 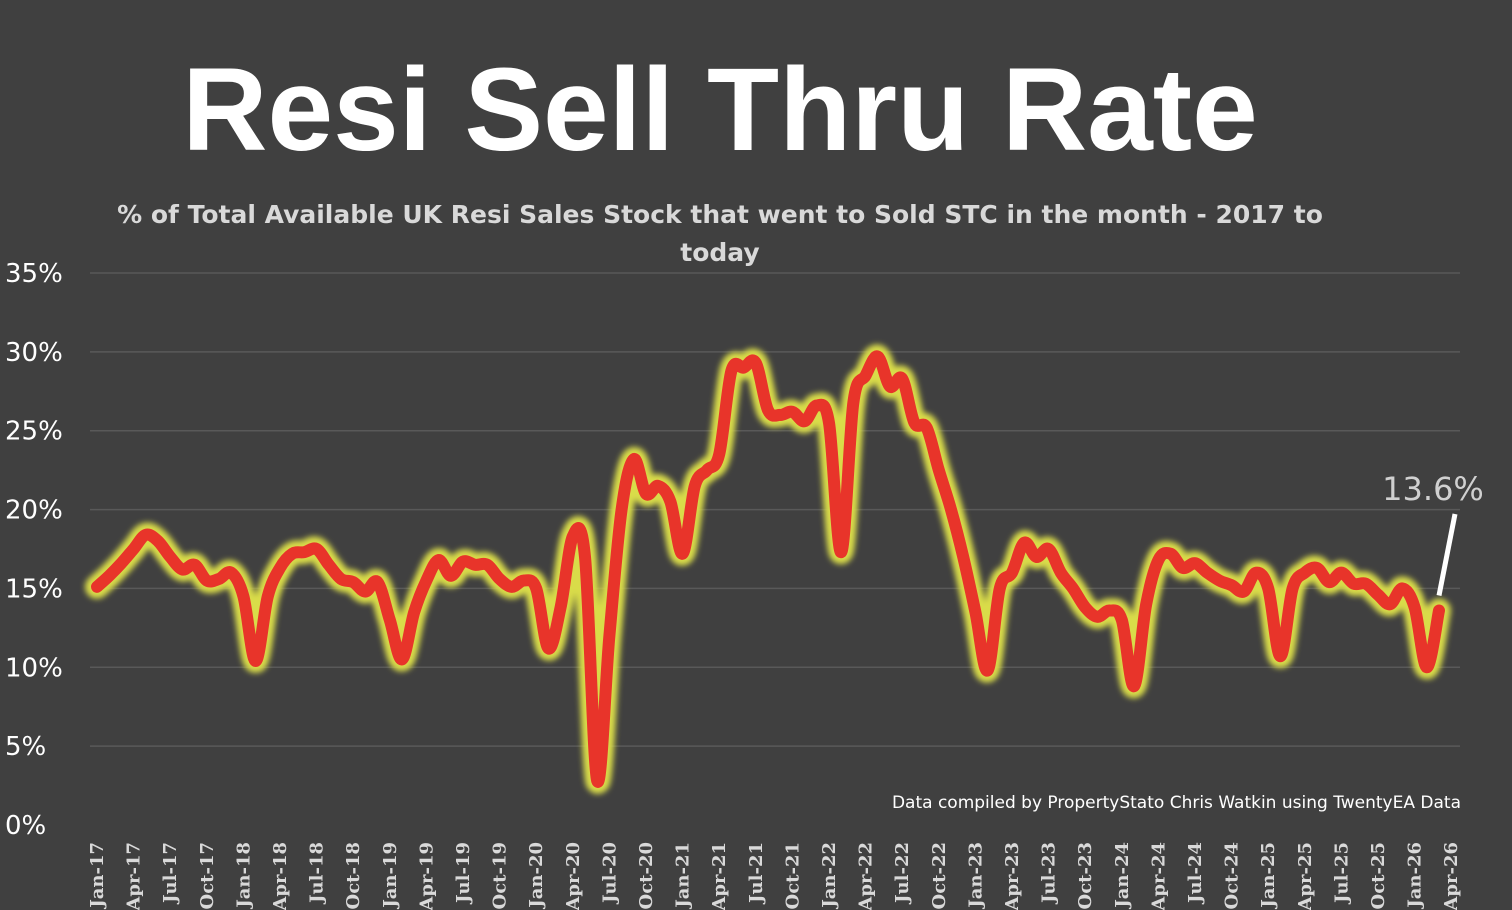 What do you see at coordinates (609, 873) in the screenshot?
I see `x-tick-label: Jul-20` at bounding box center [609, 873].